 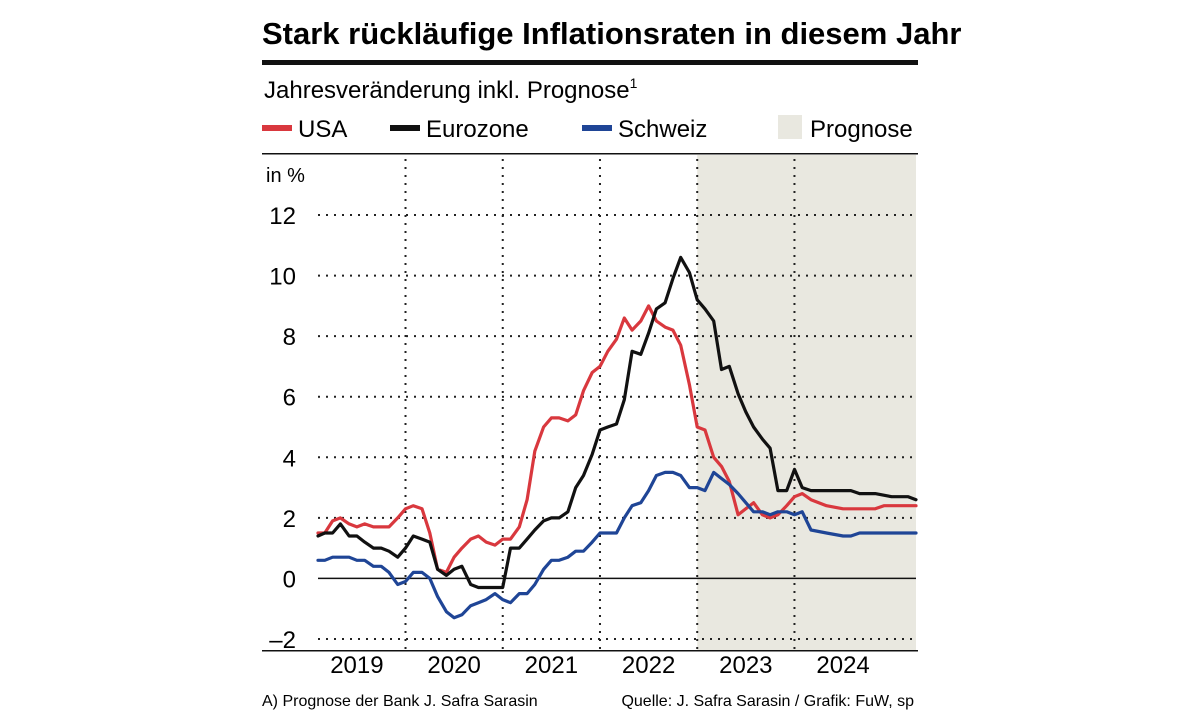 I want to click on legend-swatch-schweiz, so click(x=597, y=128).